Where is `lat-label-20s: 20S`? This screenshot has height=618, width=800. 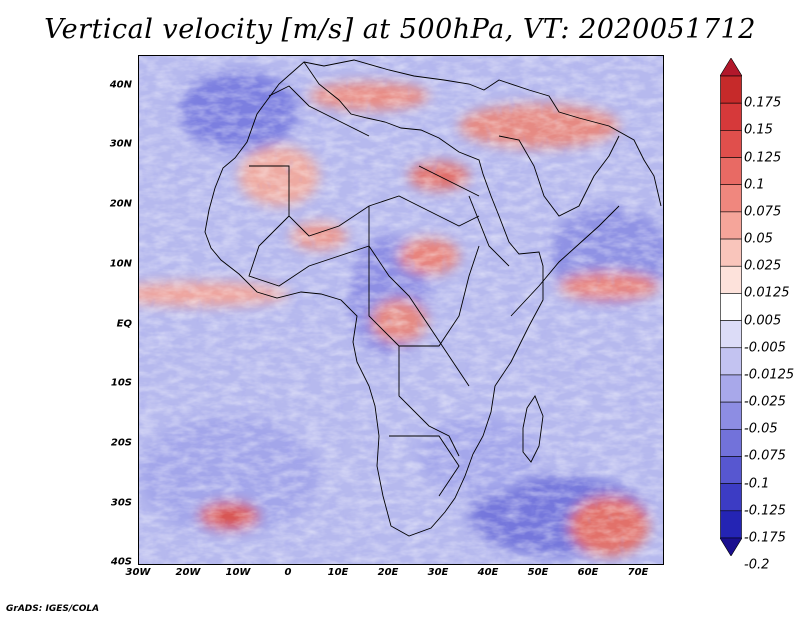 lat-label-20s: 20S is located at coordinates (121, 443).